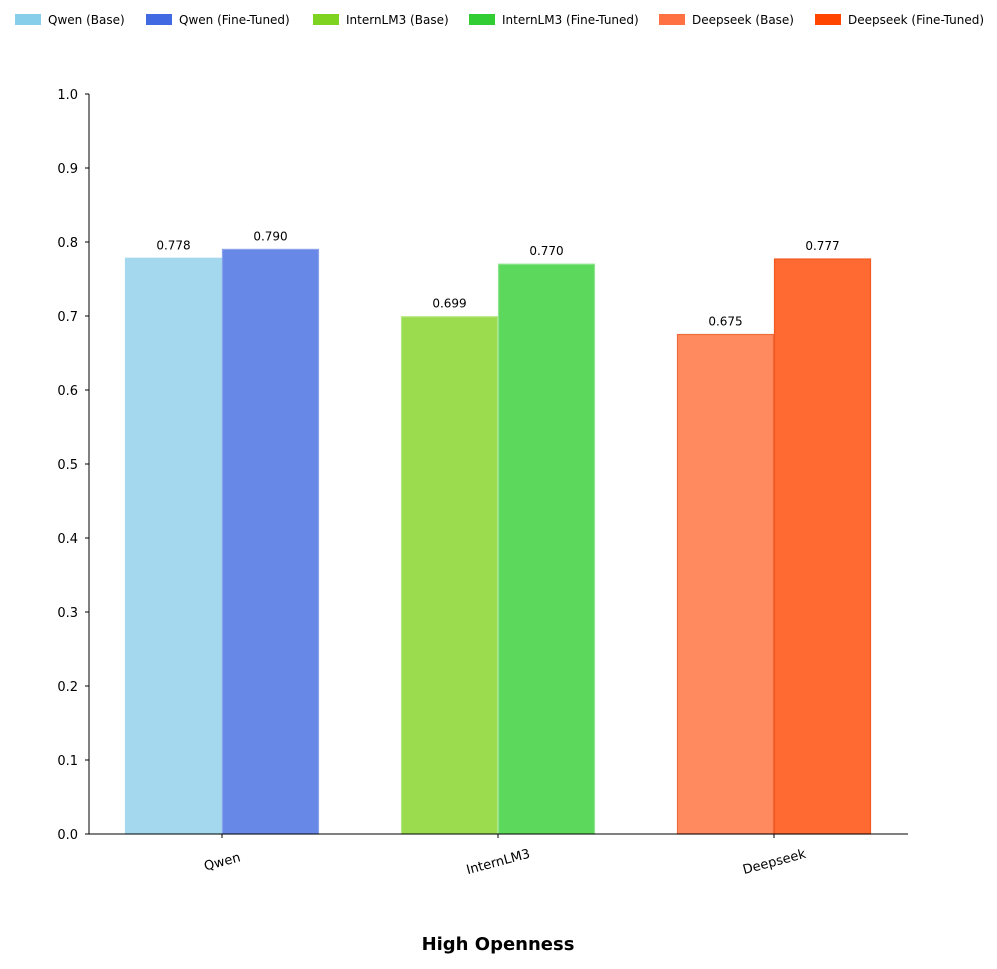  I want to click on legend-label: InternLM3 (Fine-Tuned), so click(570, 20).